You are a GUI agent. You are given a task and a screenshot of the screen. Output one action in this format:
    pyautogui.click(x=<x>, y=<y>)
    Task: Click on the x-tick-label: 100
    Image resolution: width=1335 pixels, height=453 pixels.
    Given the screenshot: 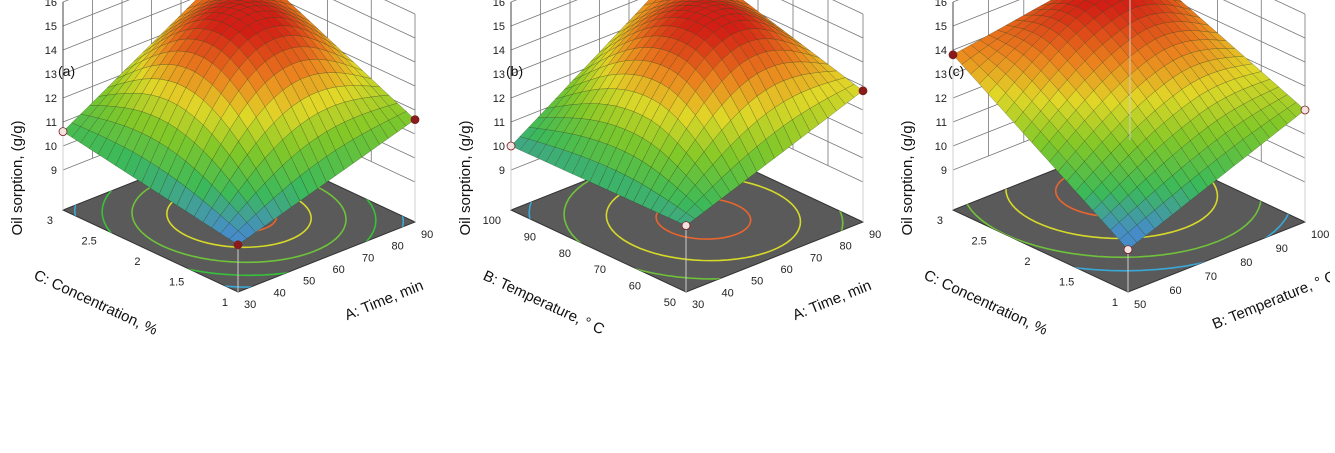 What is the action you would take?
    pyautogui.click(x=1320, y=235)
    